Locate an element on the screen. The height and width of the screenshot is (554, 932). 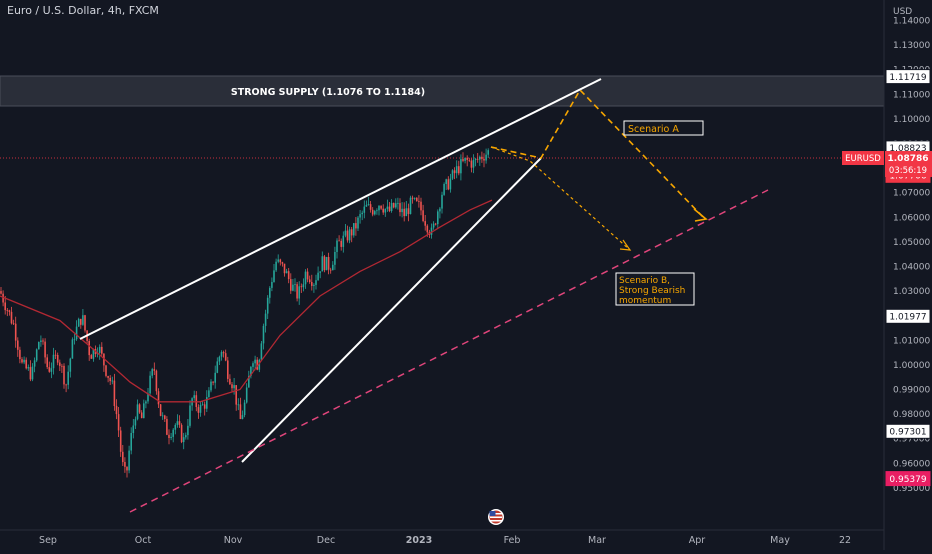
scenario-a-label: Scenario A is located at coordinates (653, 129).